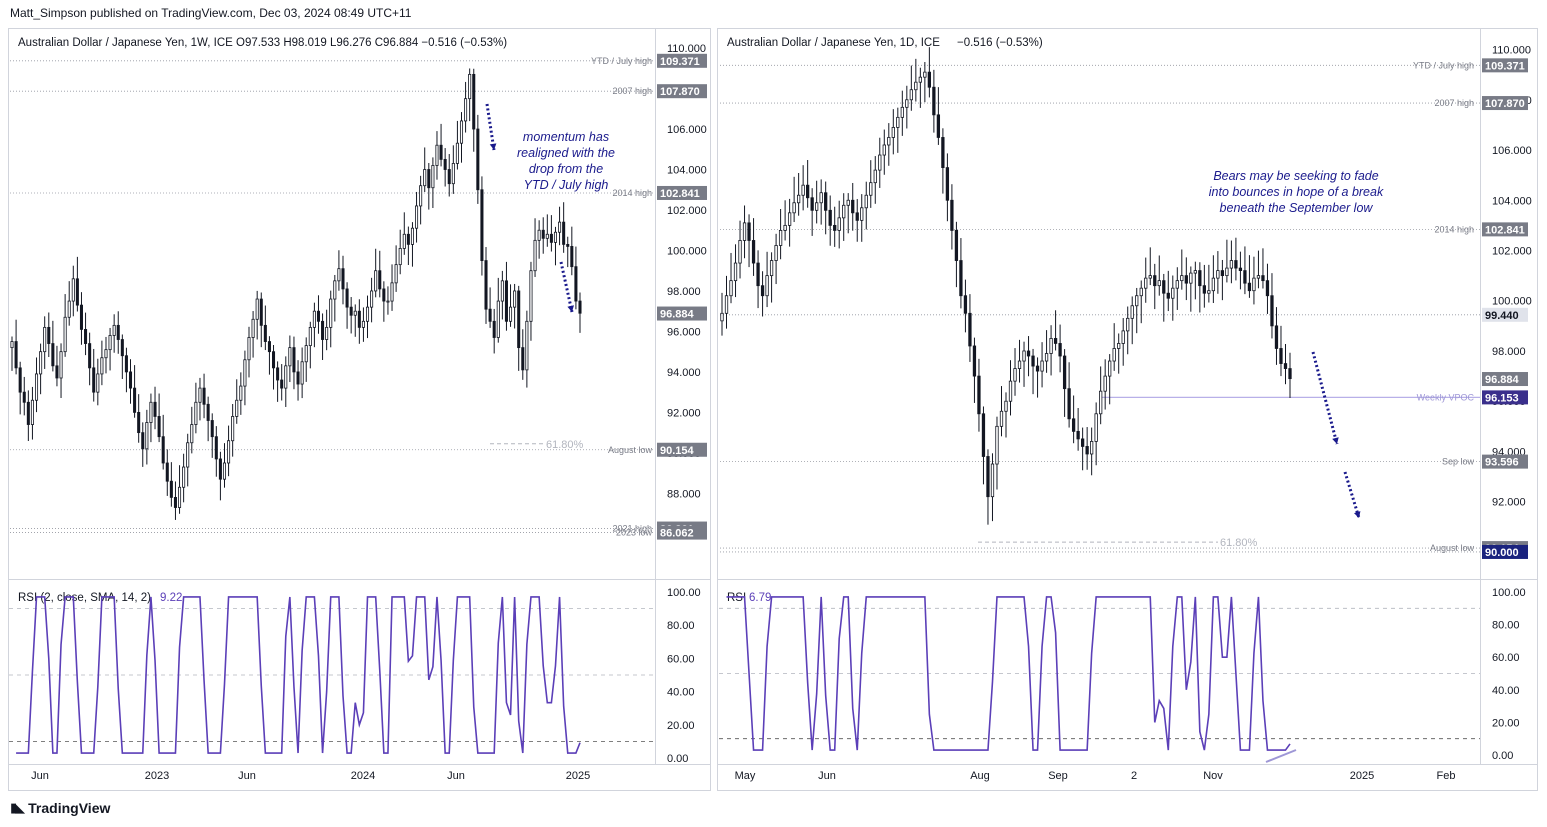  I want to click on p1-last-price-label: 96.884, so click(677, 315).